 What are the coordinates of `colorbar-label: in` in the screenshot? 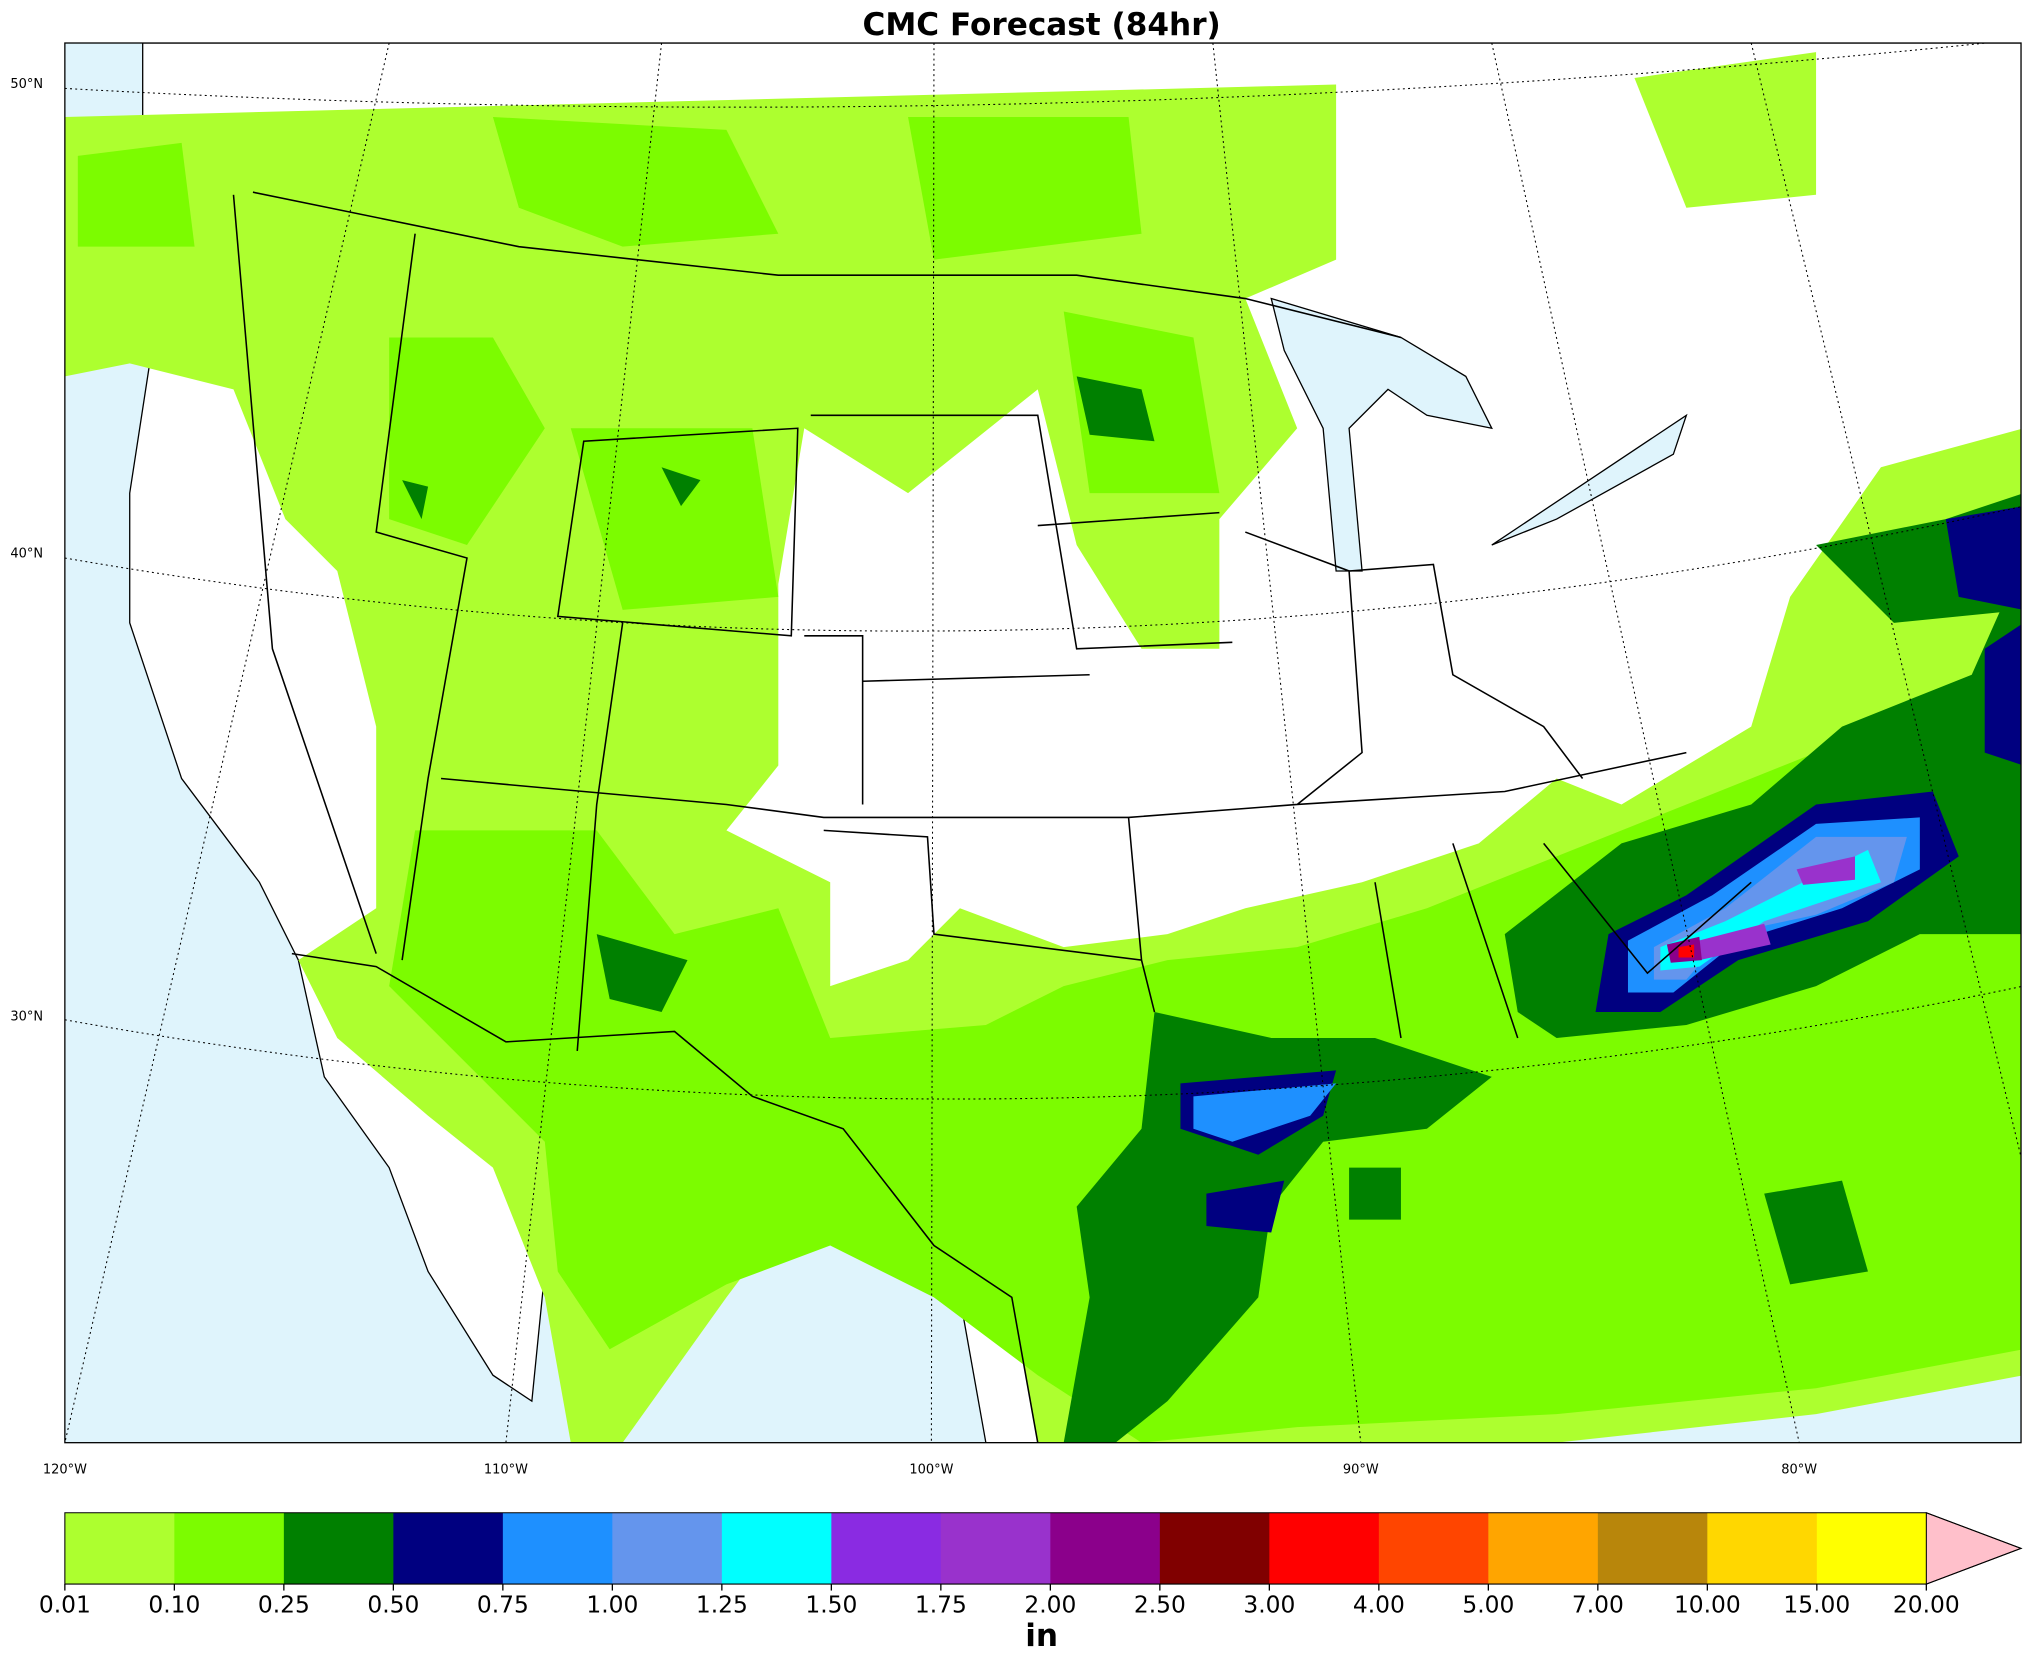 It's located at (1041, 1636).